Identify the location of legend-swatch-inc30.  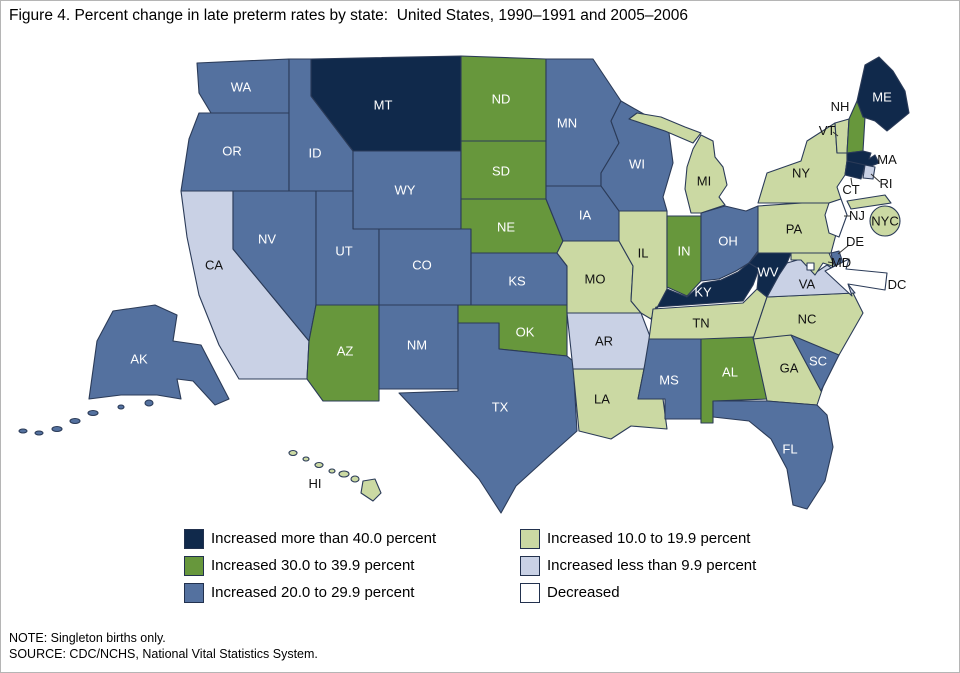
(194, 565).